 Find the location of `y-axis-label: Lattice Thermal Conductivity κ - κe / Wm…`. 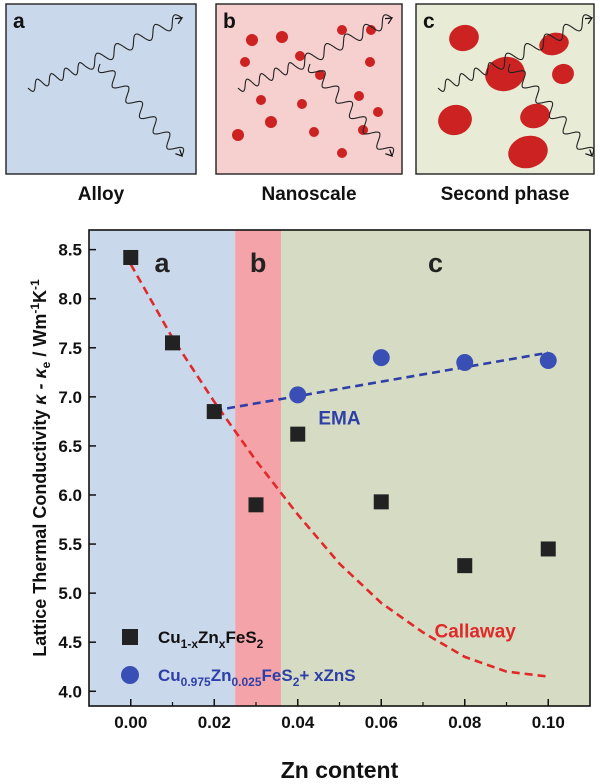

y-axis-label: Lattice Thermal Conductivity κ - κe / Wm… is located at coordinates (40, 468).